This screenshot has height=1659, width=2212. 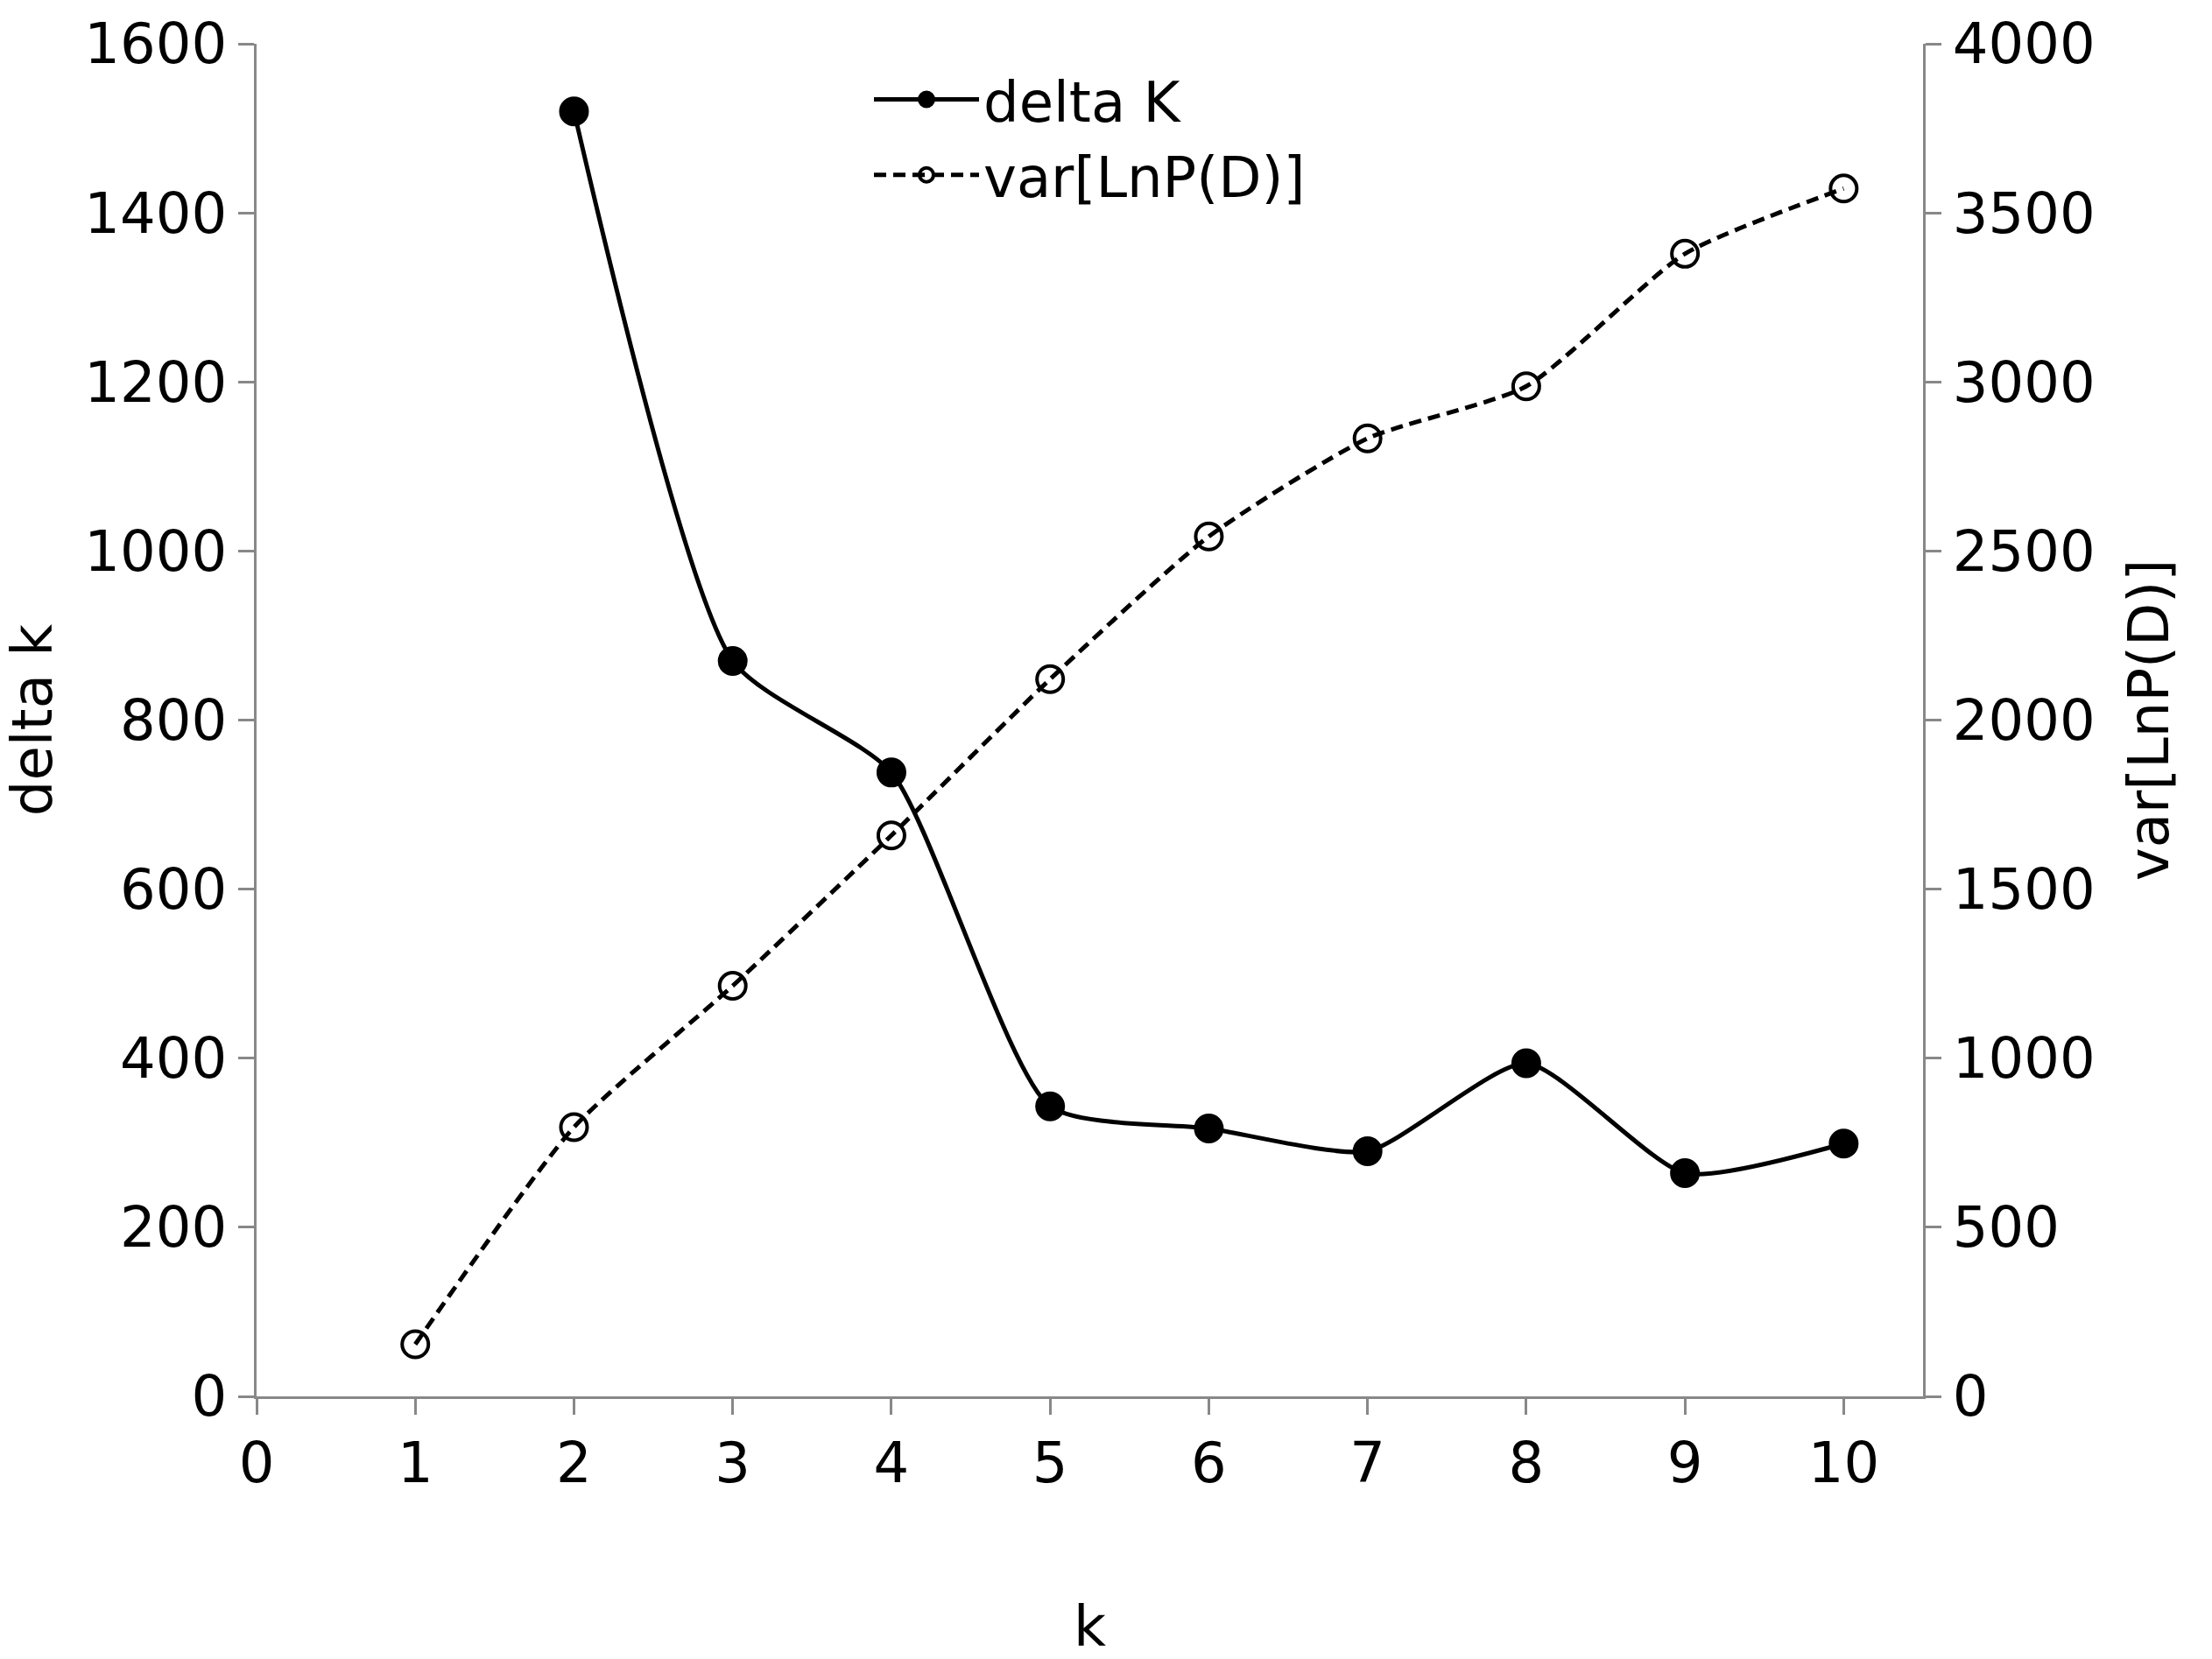 I want to click on x-tick-label: 0, so click(x=256, y=1463).